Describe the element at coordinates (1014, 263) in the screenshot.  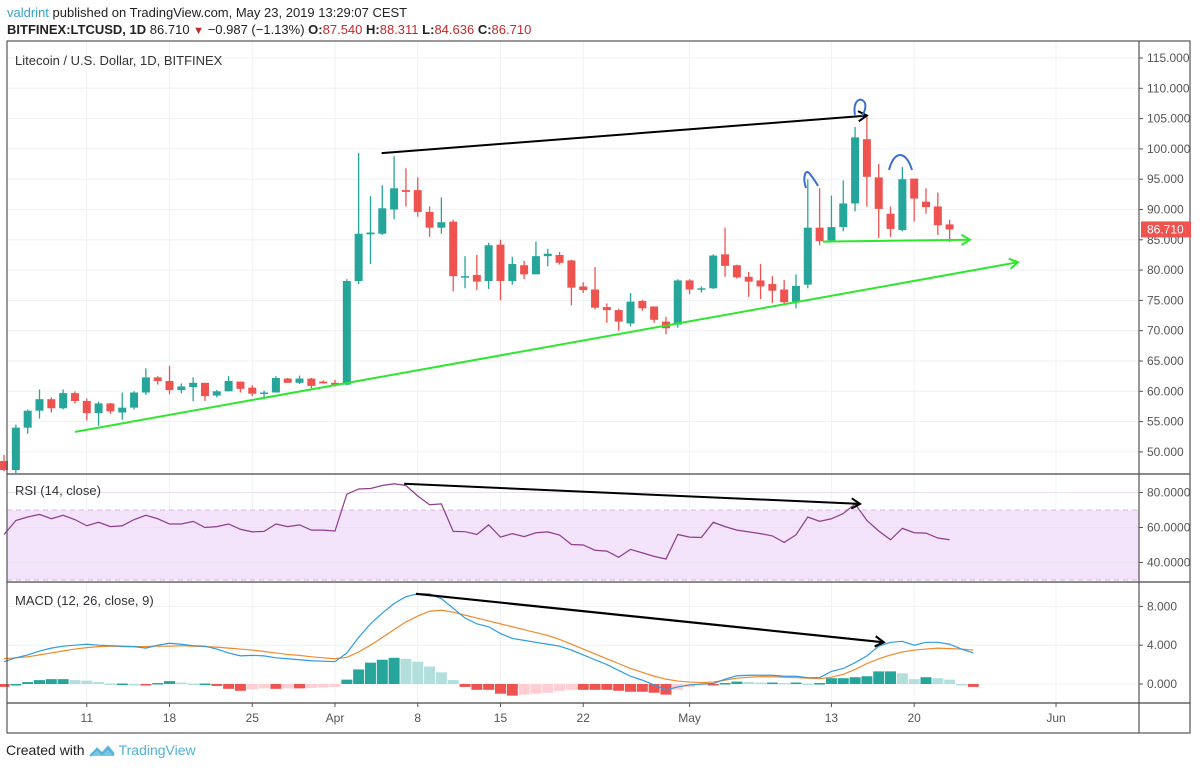
I see `price-support-trendline-arrow-head` at that location.